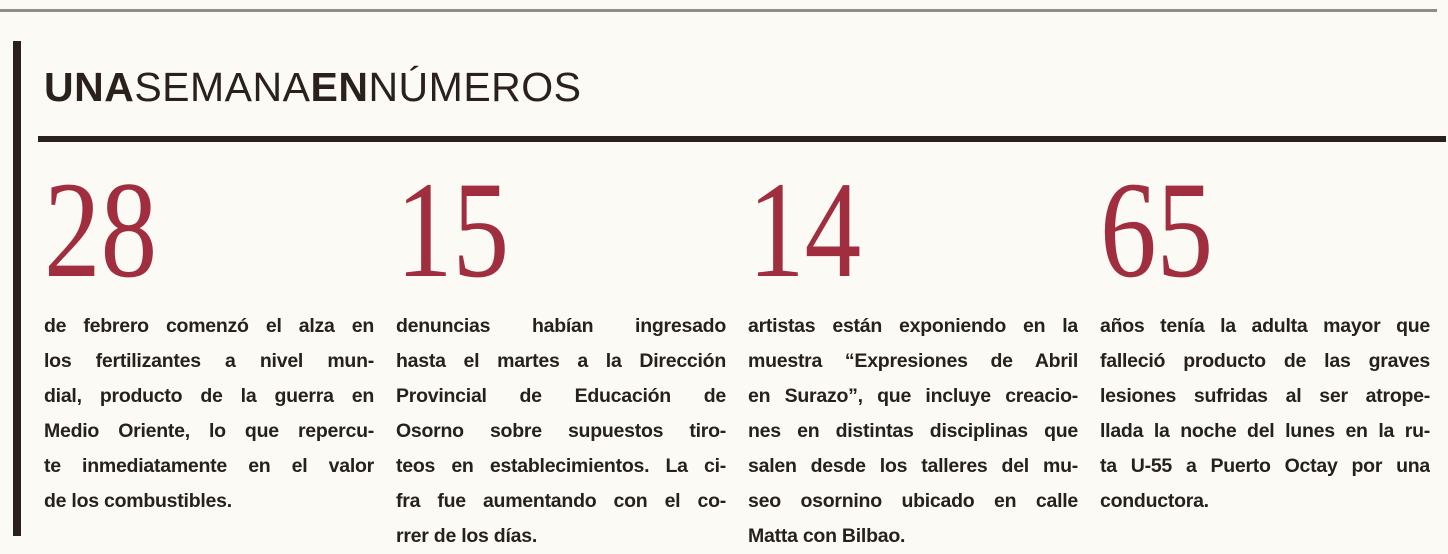 The width and height of the screenshot is (1448, 554). What do you see at coordinates (740, 87) in the screenshot?
I see `section-title: UNASEMANAENNÚMEROS` at bounding box center [740, 87].